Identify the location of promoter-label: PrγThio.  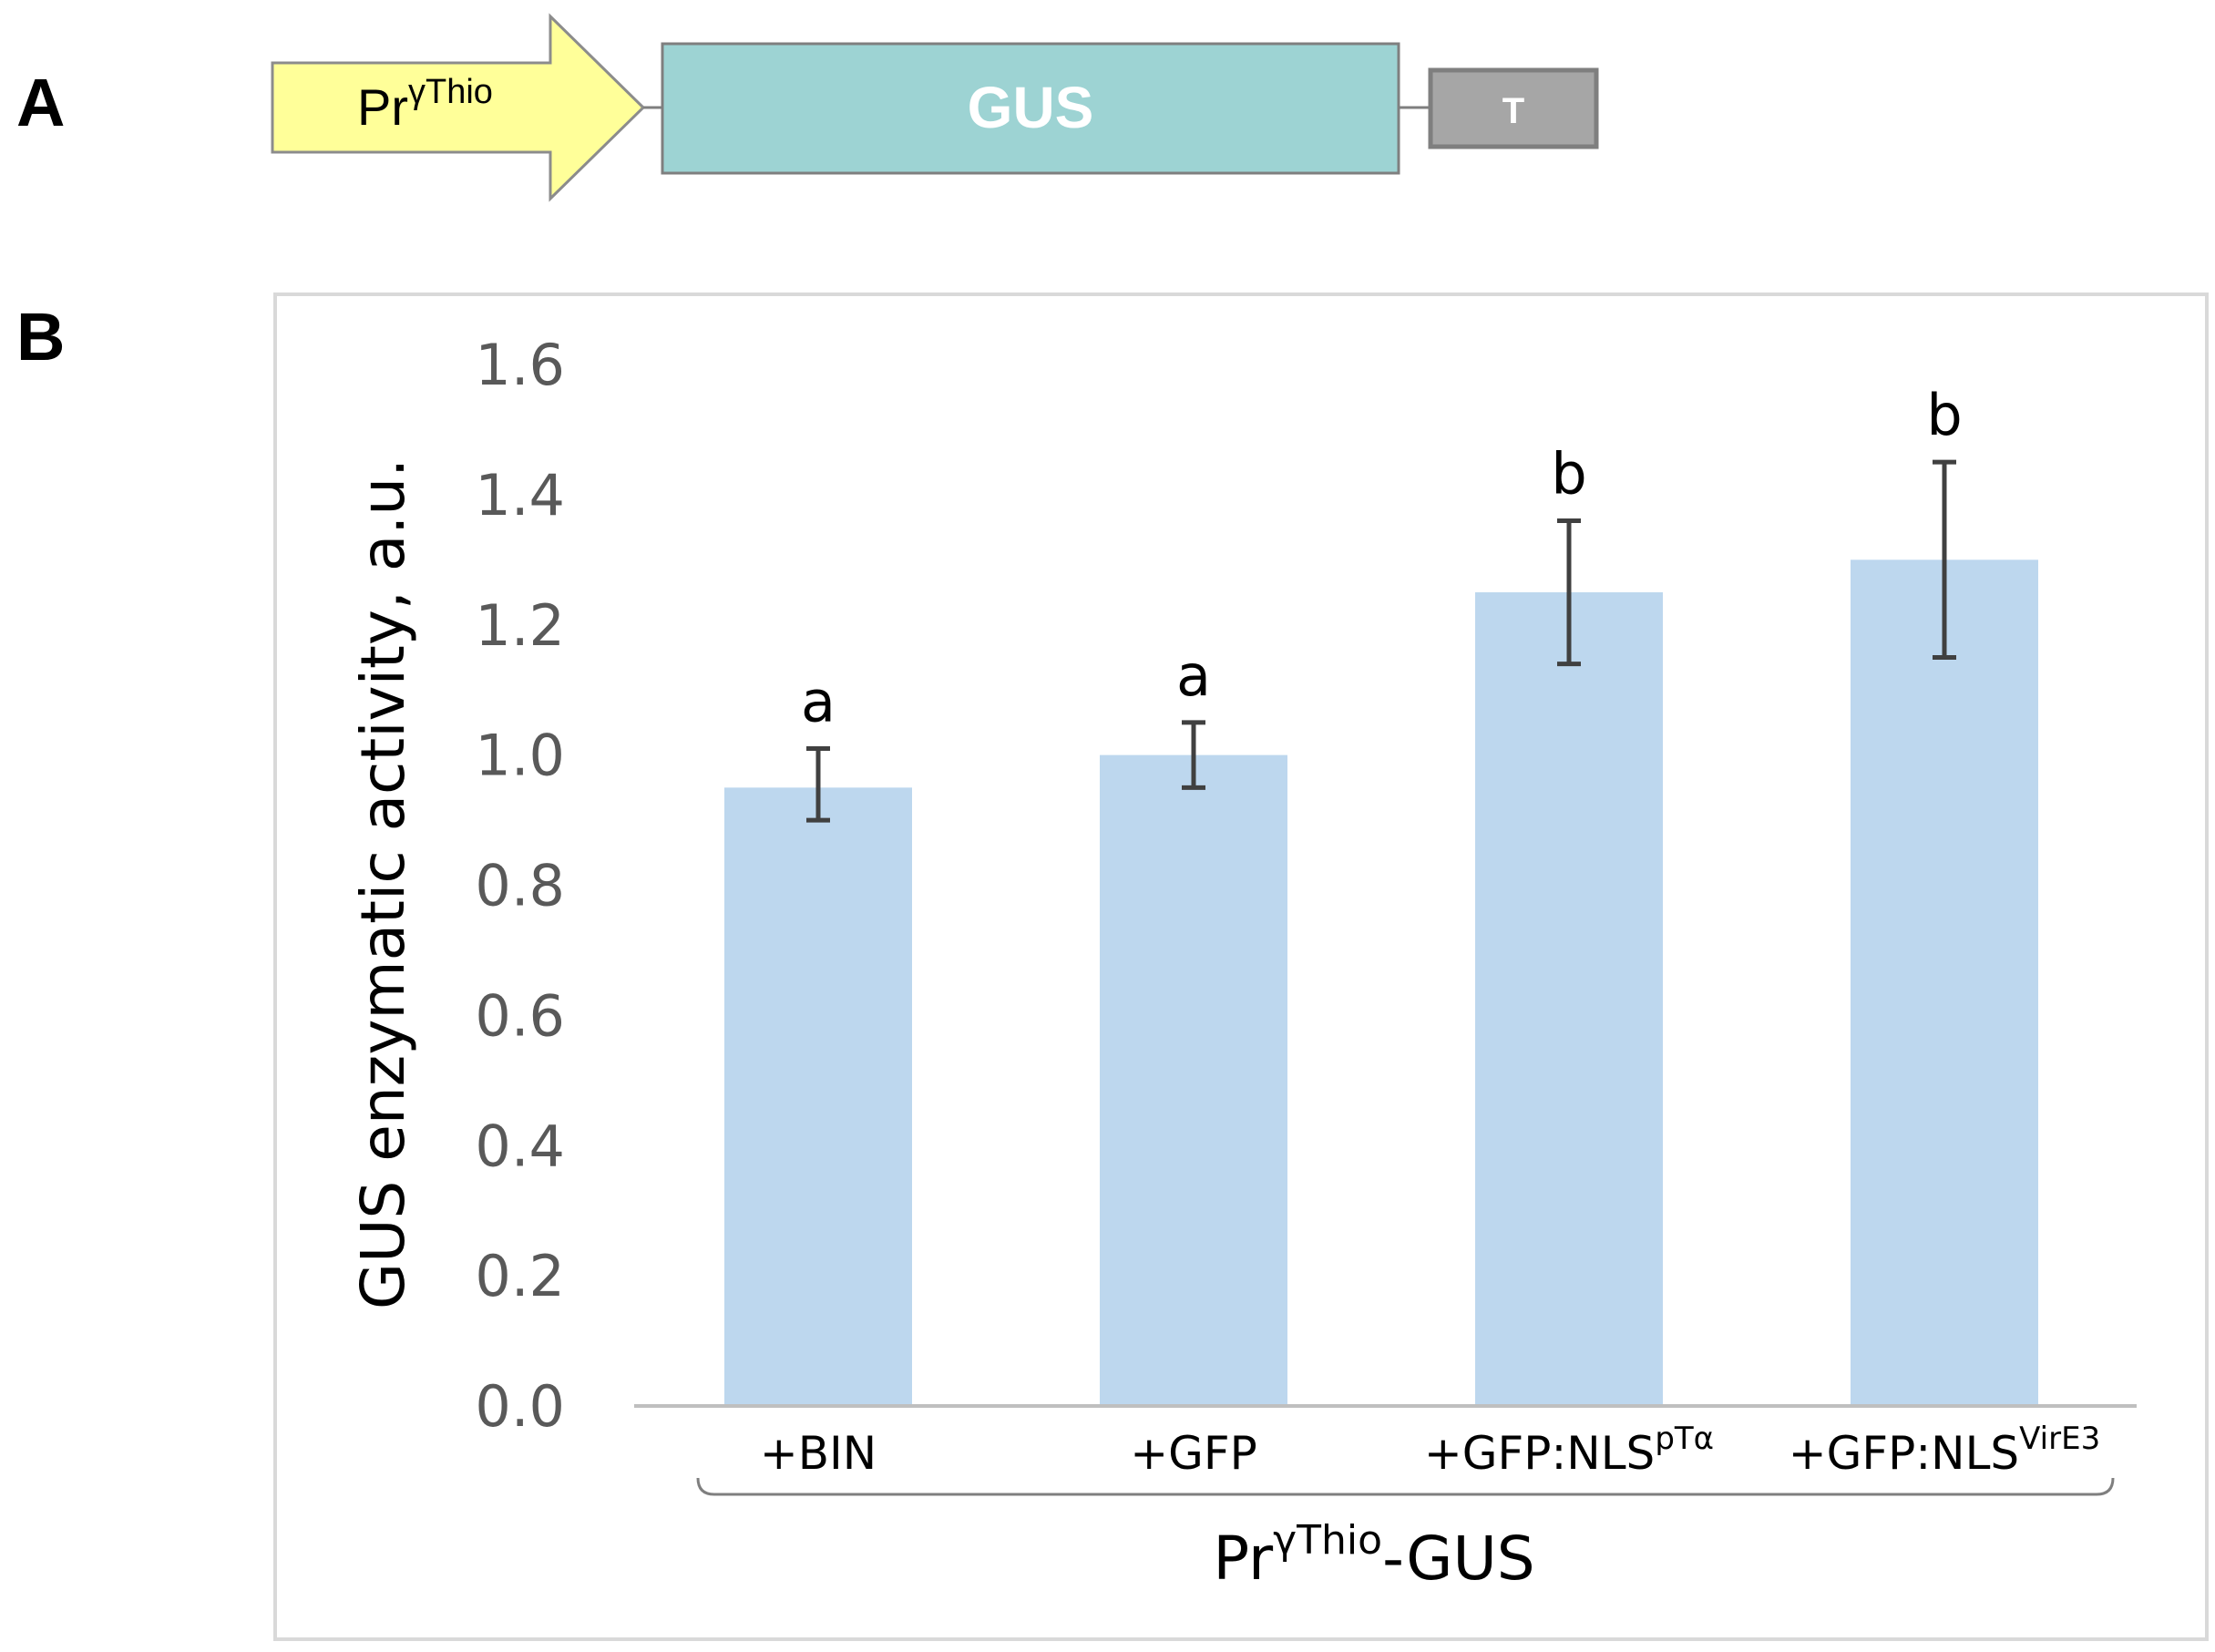
(425, 104).